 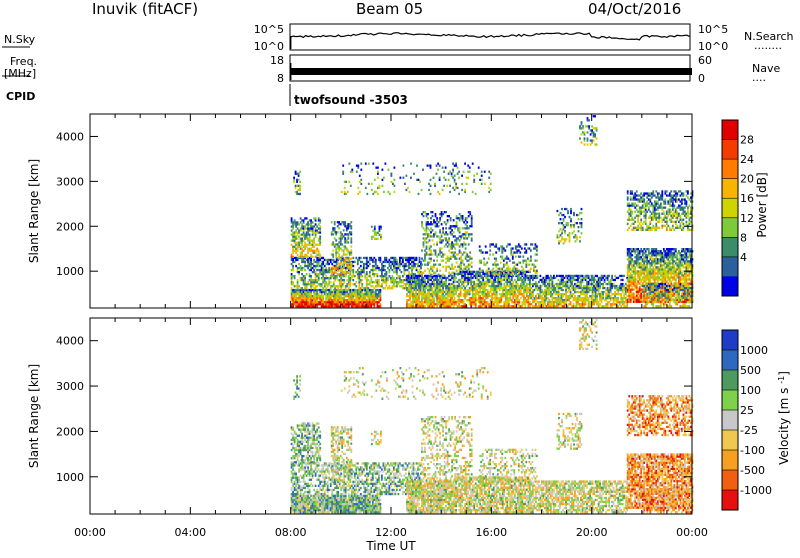 What do you see at coordinates (280, 78) in the screenshot?
I see `freq-left-tick-bottom: 8` at bounding box center [280, 78].